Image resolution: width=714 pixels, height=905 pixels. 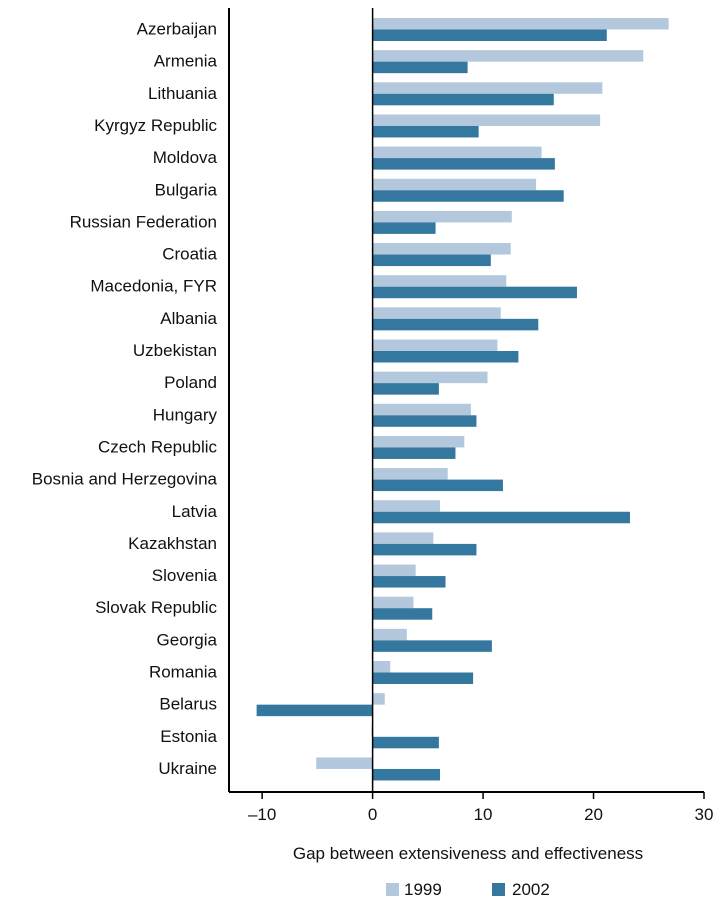 I want to click on category-label: Macedonia, FYR, so click(x=153, y=286).